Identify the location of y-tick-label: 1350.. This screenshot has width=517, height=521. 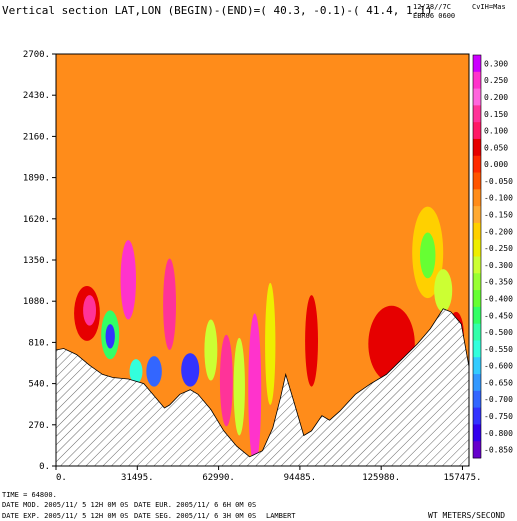
(36, 261).